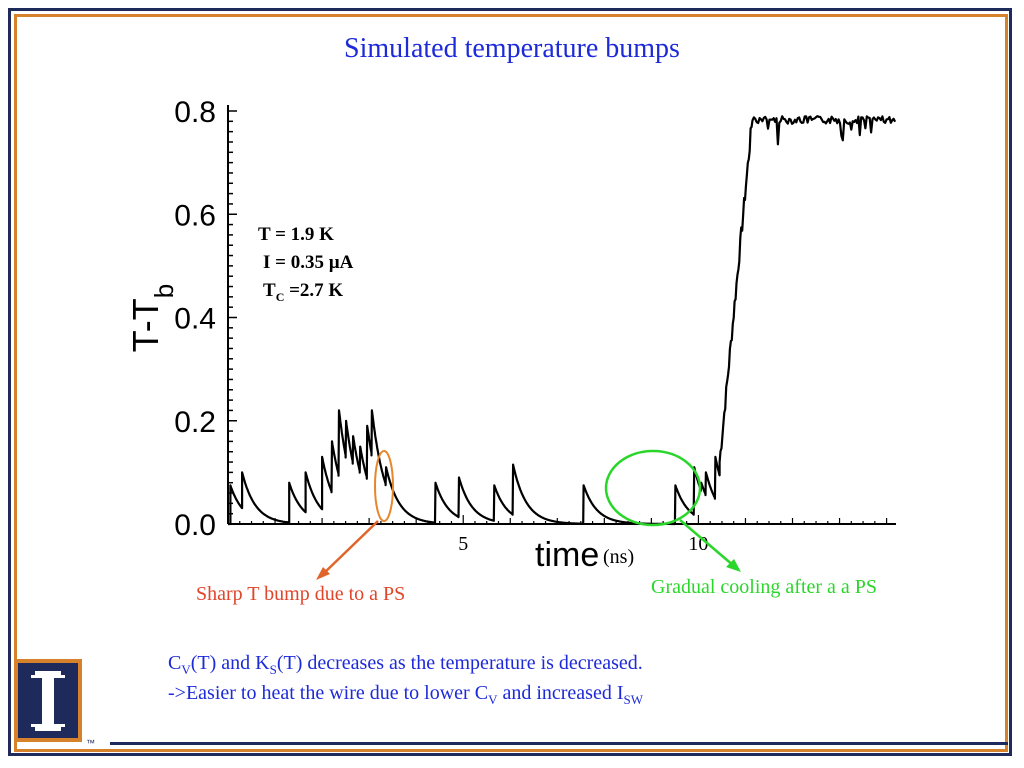 This screenshot has height=768, width=1024. I want to click on param-critical-temperature: TC =2.7 K, so click(303, 292).